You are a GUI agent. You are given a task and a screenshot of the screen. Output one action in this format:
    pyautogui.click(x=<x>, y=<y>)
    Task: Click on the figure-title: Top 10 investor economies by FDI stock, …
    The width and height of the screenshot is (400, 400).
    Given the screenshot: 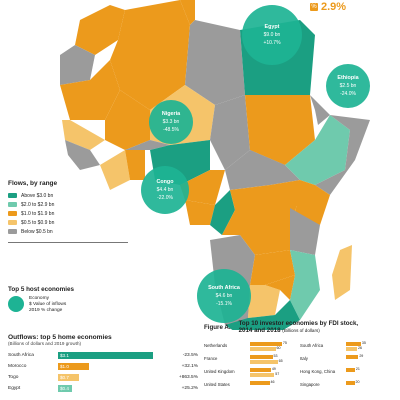 What is the action you would take?
    pyautogui.click(x=299, y=327)
    